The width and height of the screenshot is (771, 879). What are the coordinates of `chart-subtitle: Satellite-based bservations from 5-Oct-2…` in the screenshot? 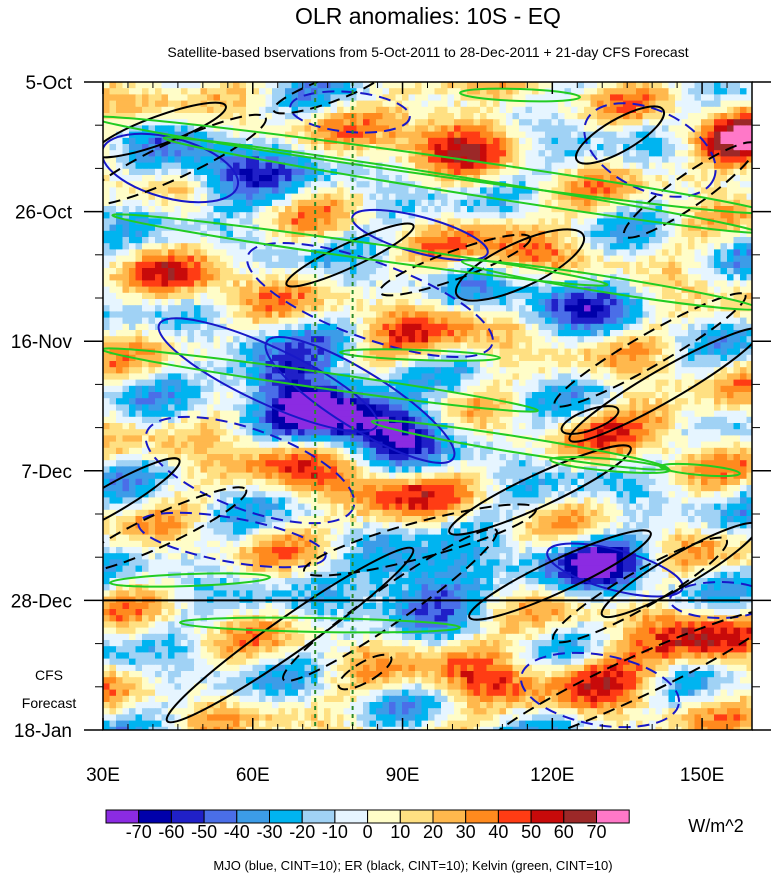 It's located at (427, 52).